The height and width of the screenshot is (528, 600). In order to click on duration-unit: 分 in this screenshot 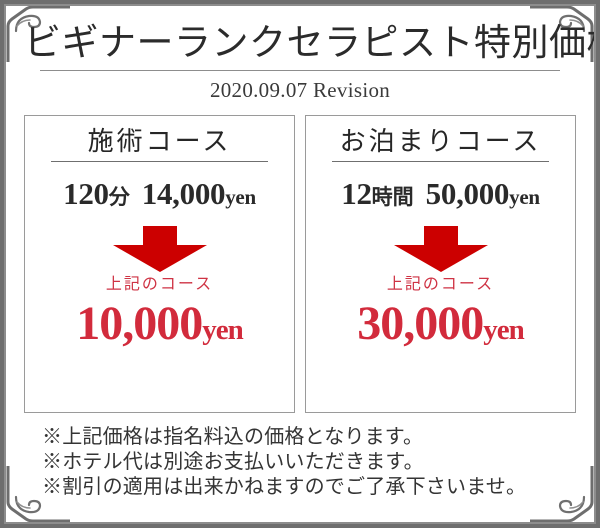, I will do `click(119, 197)`.